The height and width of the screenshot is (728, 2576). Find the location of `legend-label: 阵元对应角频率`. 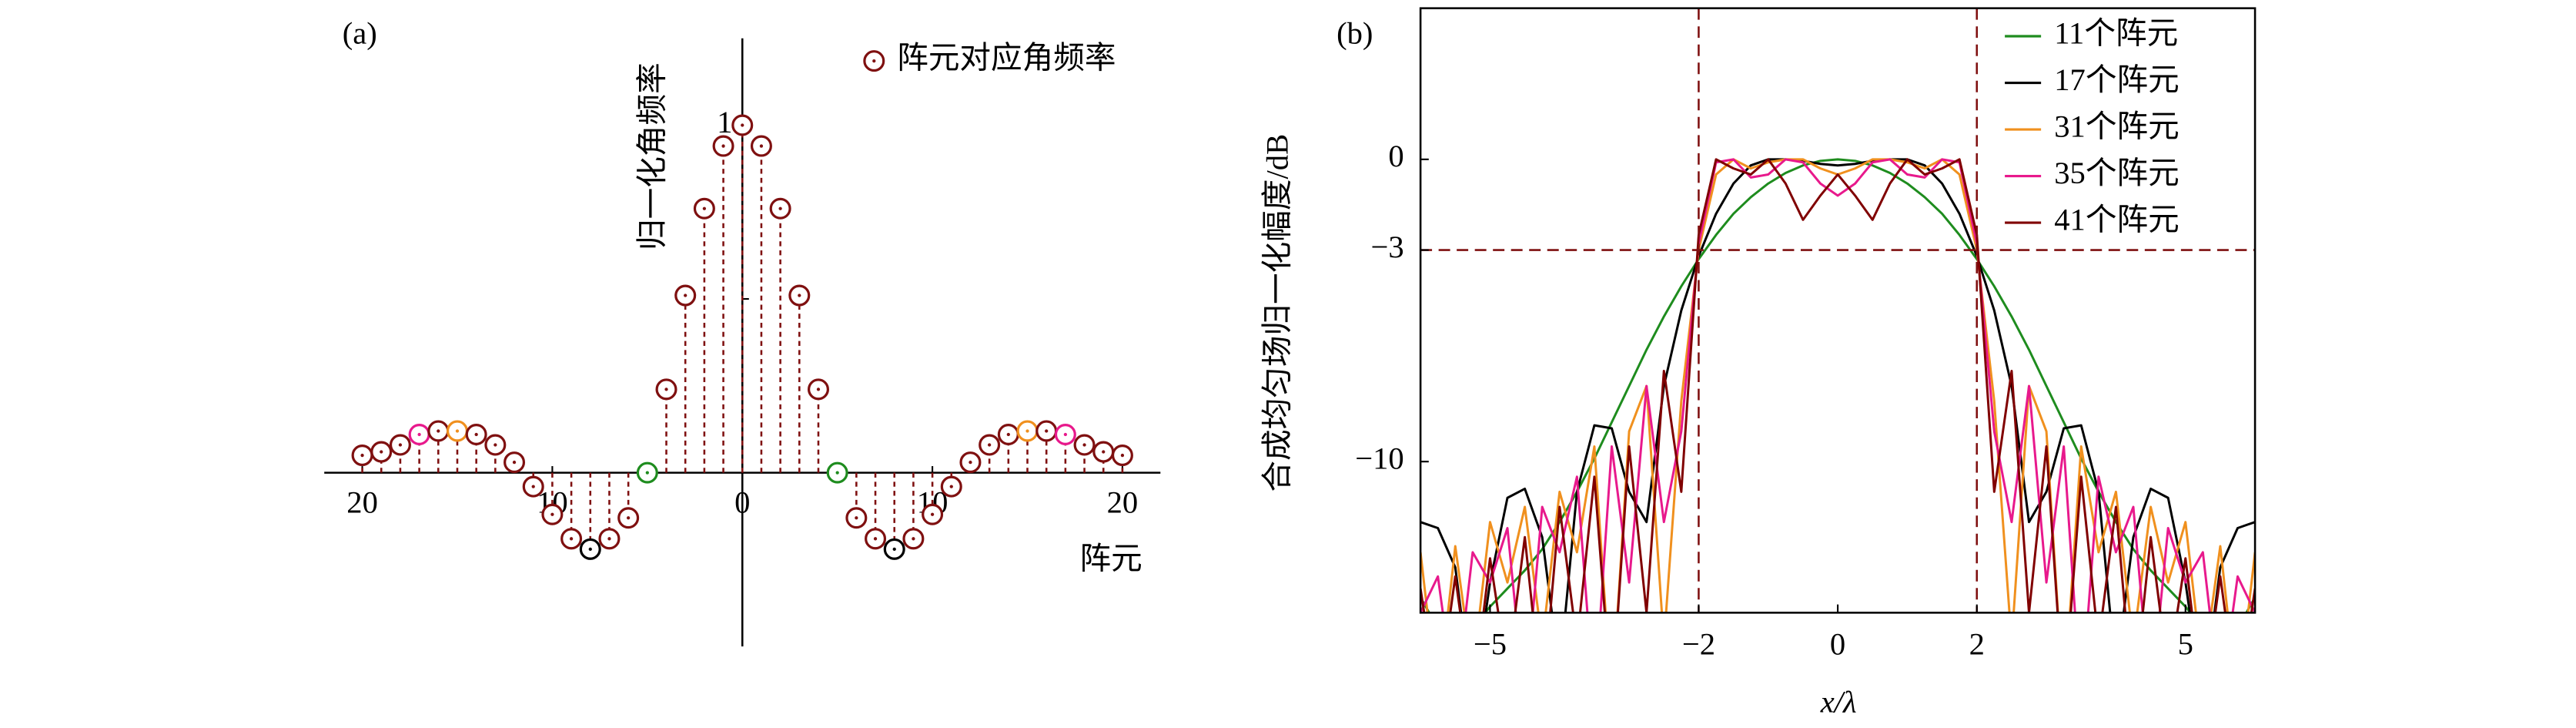

legend-label: 阵元对应角频率 is located at coordinates (1007, 57).